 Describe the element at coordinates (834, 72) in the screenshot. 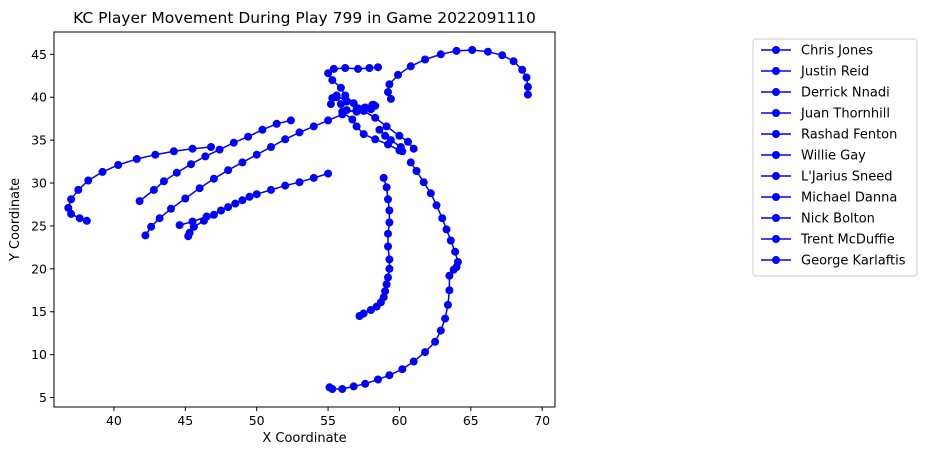

I see `legend-label: Justin Reid` at that location.